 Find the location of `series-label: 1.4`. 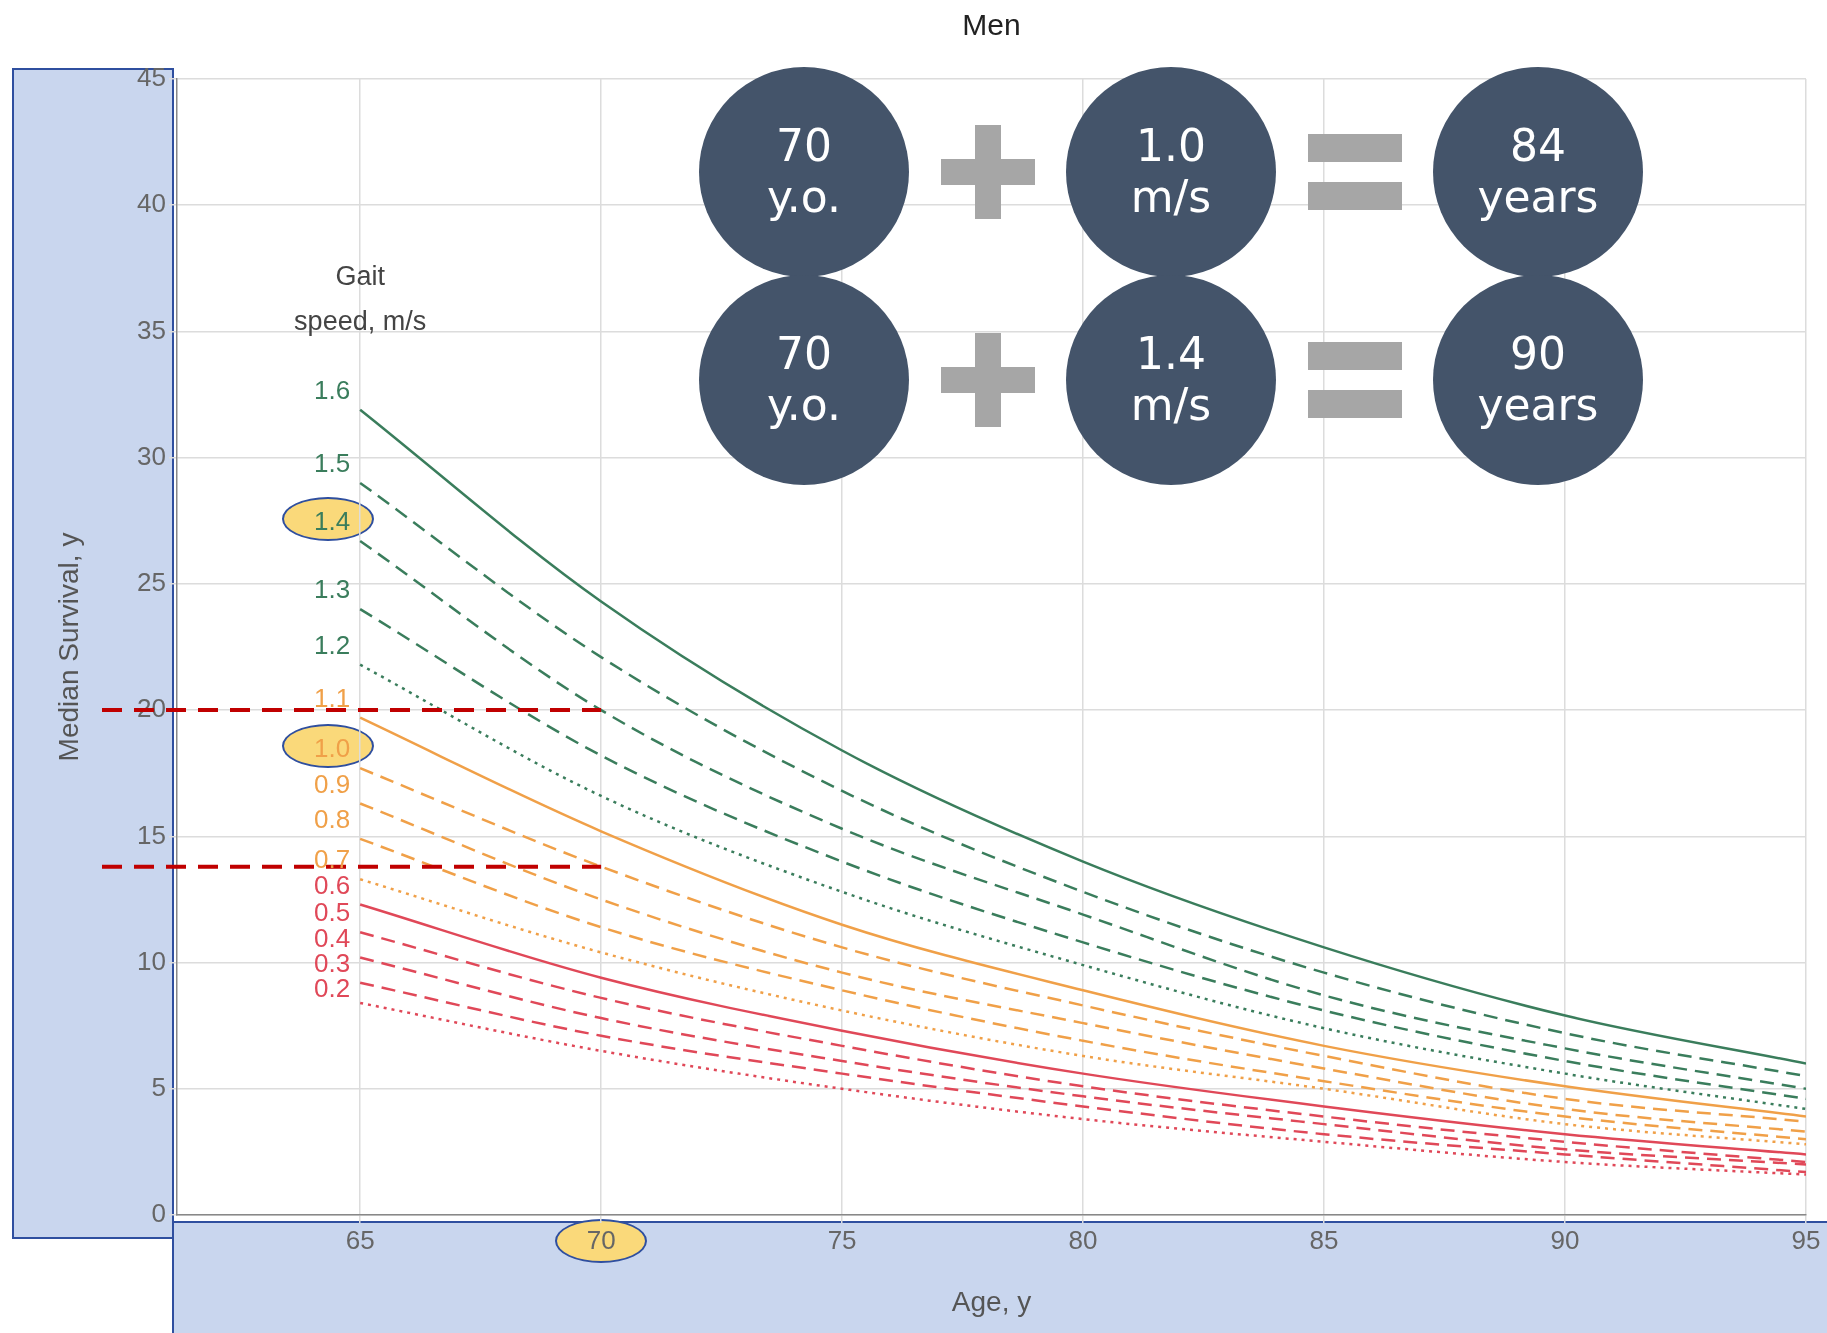

series-label: 1.4 is located at coordinates (332, 521).